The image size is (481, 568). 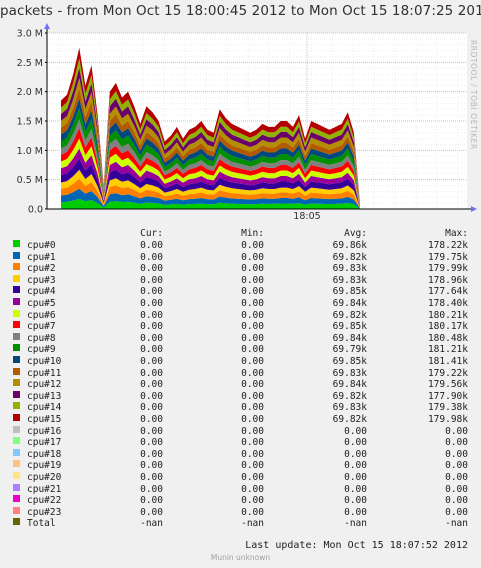 I want to click on series-area-cpu1, so click(x=210, y=198).